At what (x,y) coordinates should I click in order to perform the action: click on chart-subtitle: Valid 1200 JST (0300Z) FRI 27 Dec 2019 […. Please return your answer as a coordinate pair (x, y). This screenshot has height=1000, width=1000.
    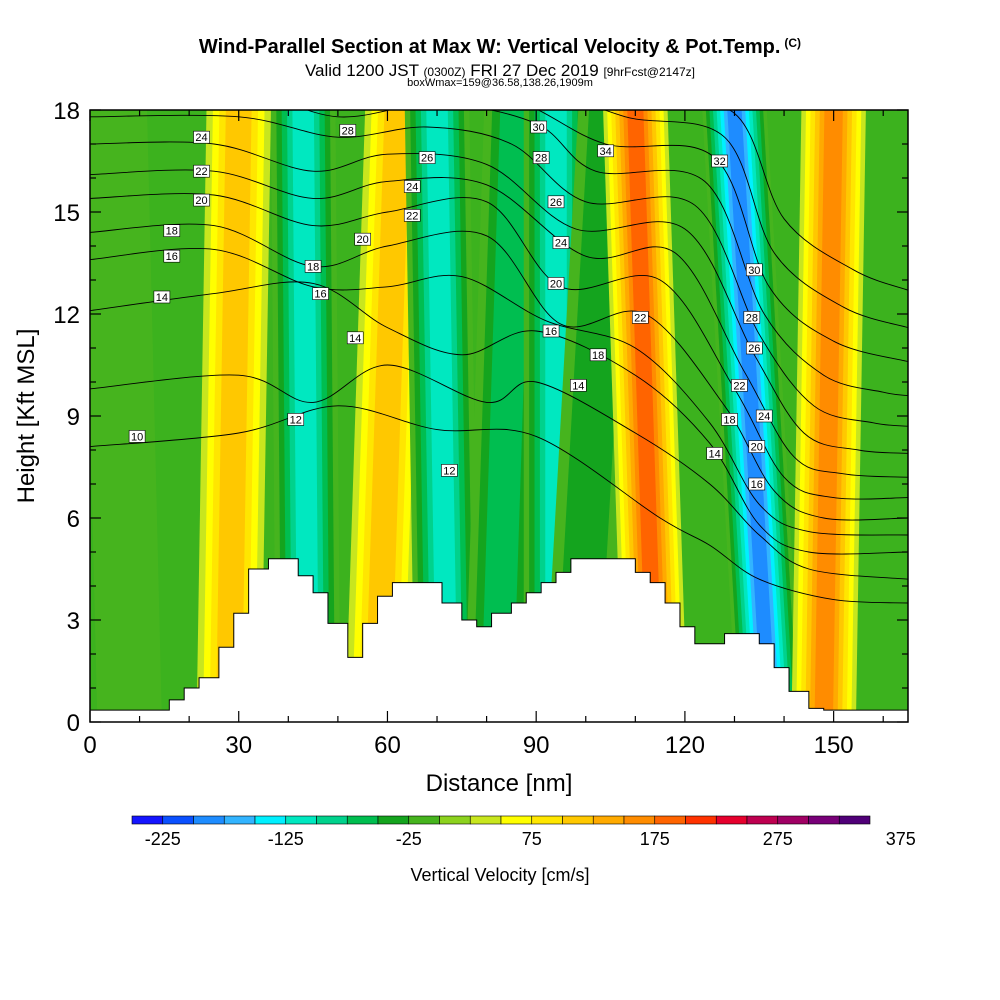
    Looking at the image, I should click on (500, 71).